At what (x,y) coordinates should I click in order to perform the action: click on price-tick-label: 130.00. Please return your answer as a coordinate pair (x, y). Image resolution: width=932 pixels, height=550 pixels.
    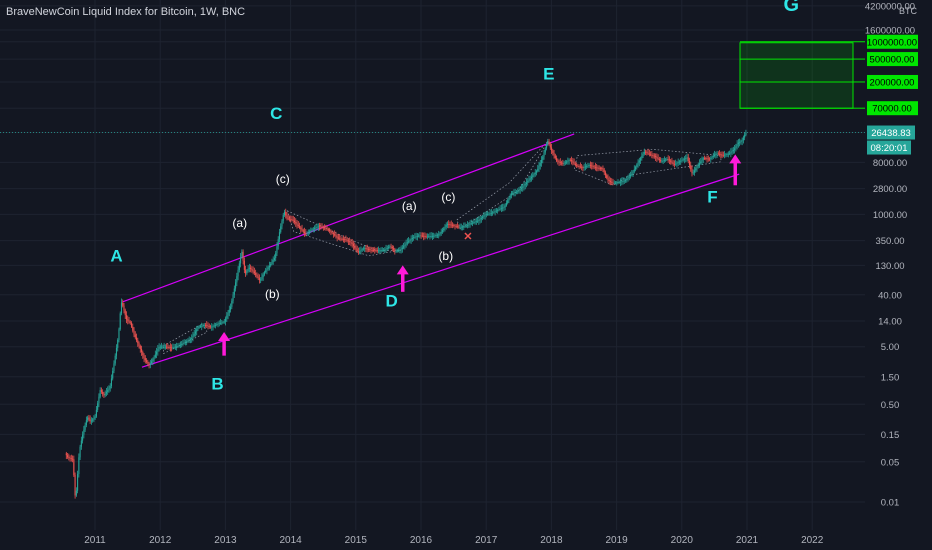
    Looking at the image, I should click on (889, 266).